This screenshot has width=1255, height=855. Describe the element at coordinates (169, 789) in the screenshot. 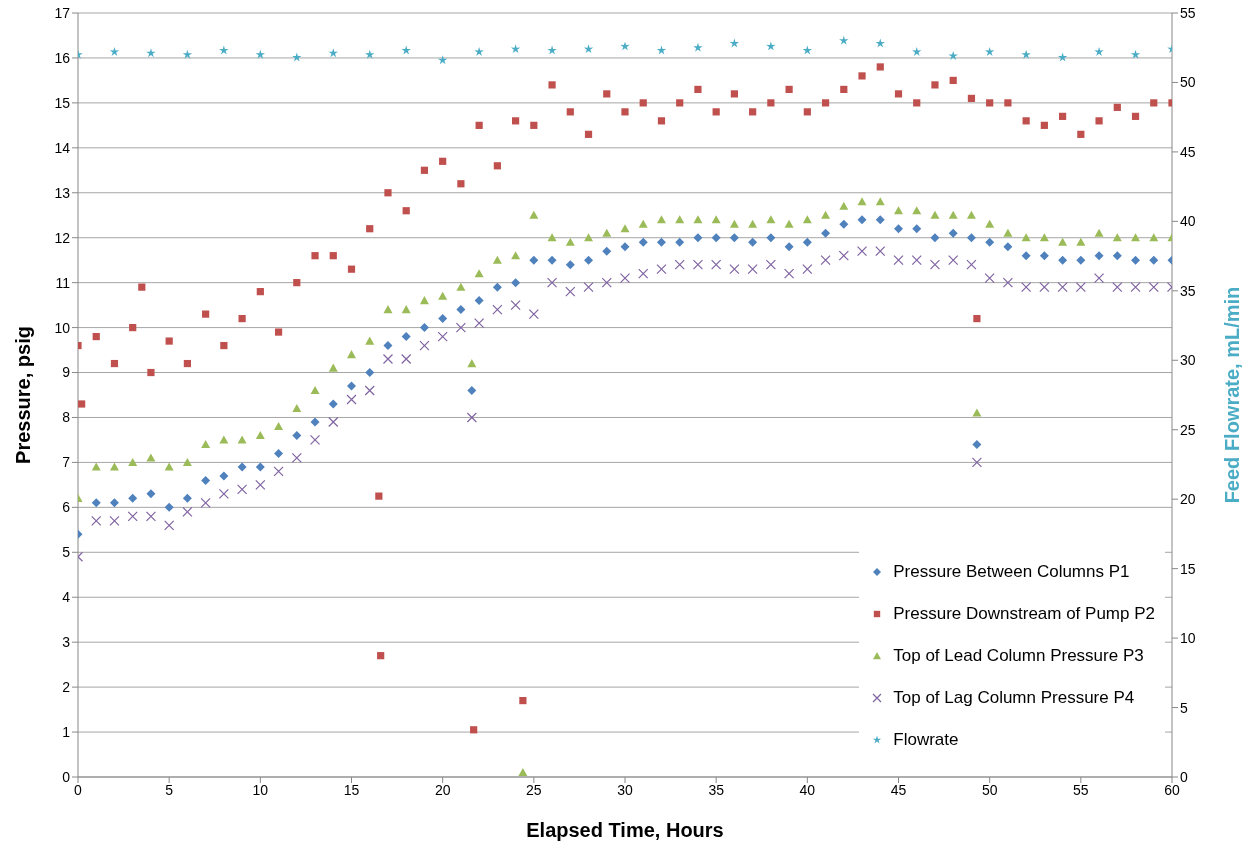

I see `x-tick-label: 5` at that location.